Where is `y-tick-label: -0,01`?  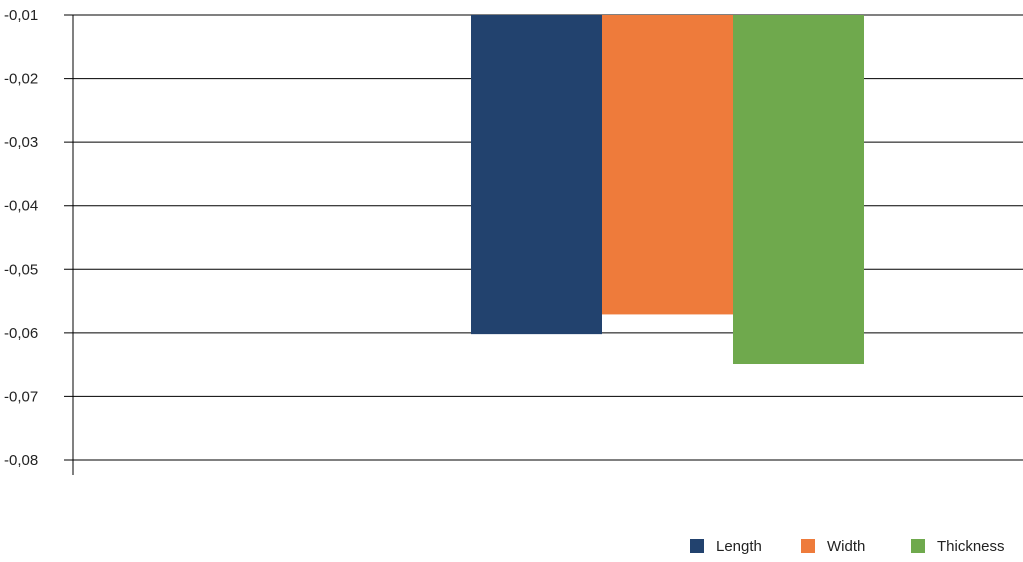 y-tick-label: -0,01 is located at coordinates (21, 15).